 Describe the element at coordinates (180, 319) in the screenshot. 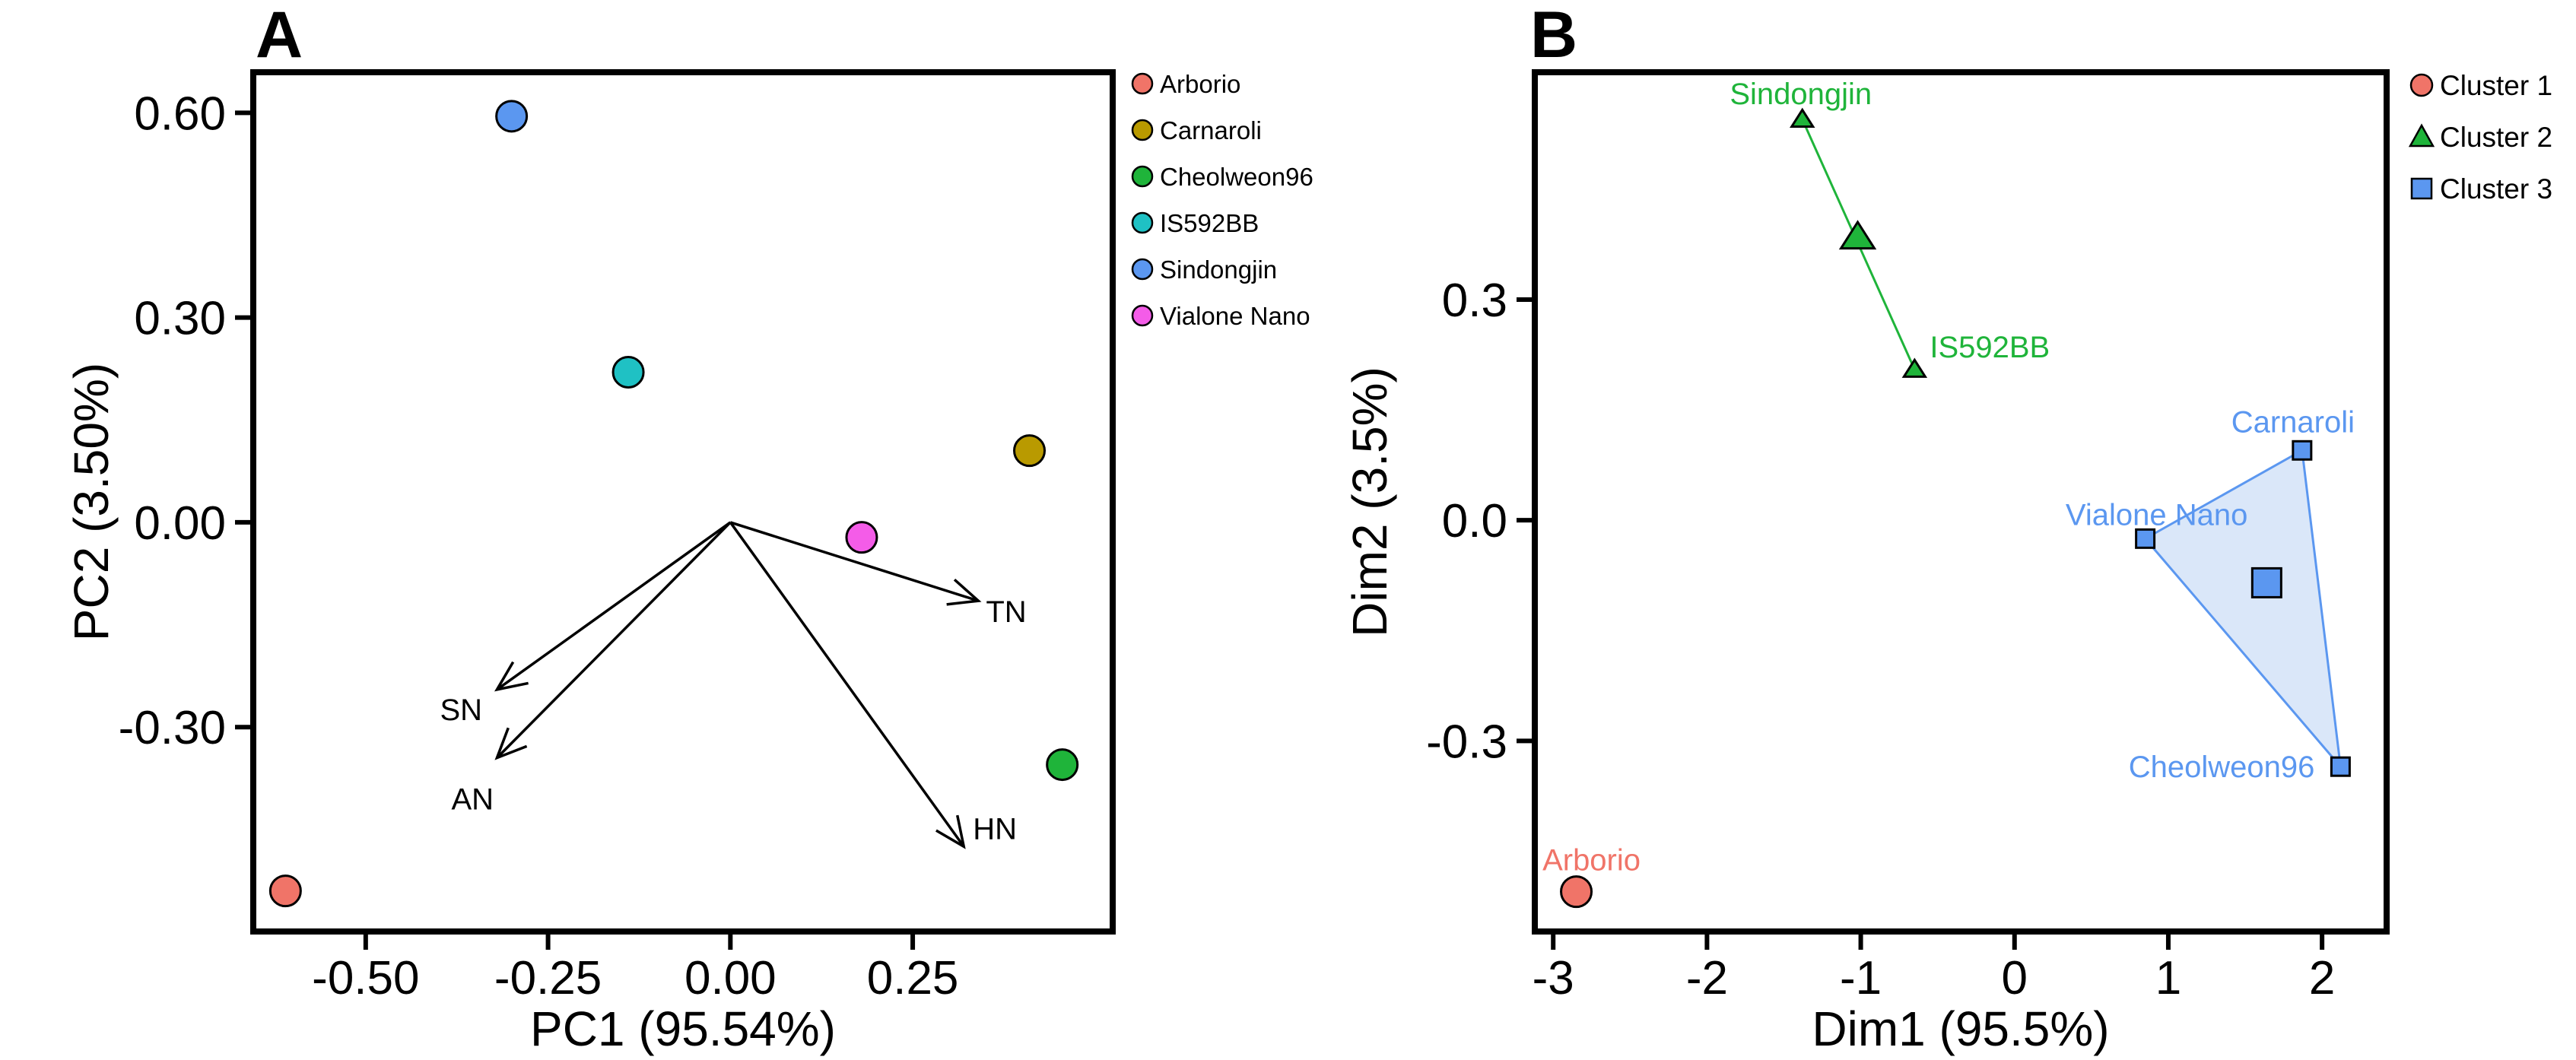

I see `panel-a-y-tick-label: 0.30` at that location.